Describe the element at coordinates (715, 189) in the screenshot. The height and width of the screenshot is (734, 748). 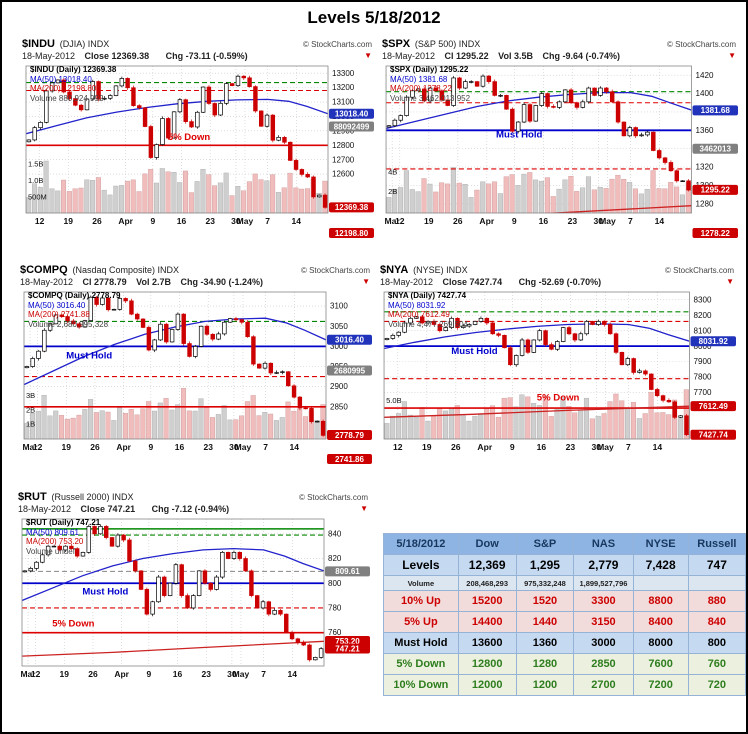
I see `price-tag: 1295.22` at that location.